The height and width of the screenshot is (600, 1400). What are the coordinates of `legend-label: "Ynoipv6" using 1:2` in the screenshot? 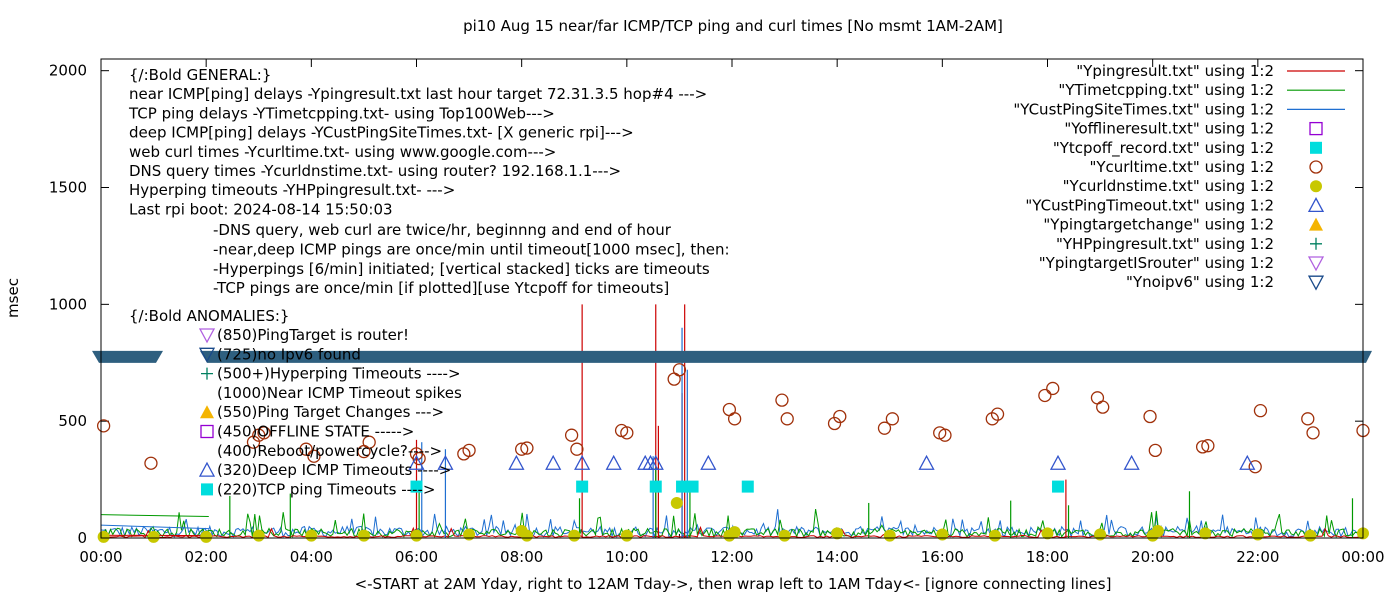 It's located at (1200, 282).